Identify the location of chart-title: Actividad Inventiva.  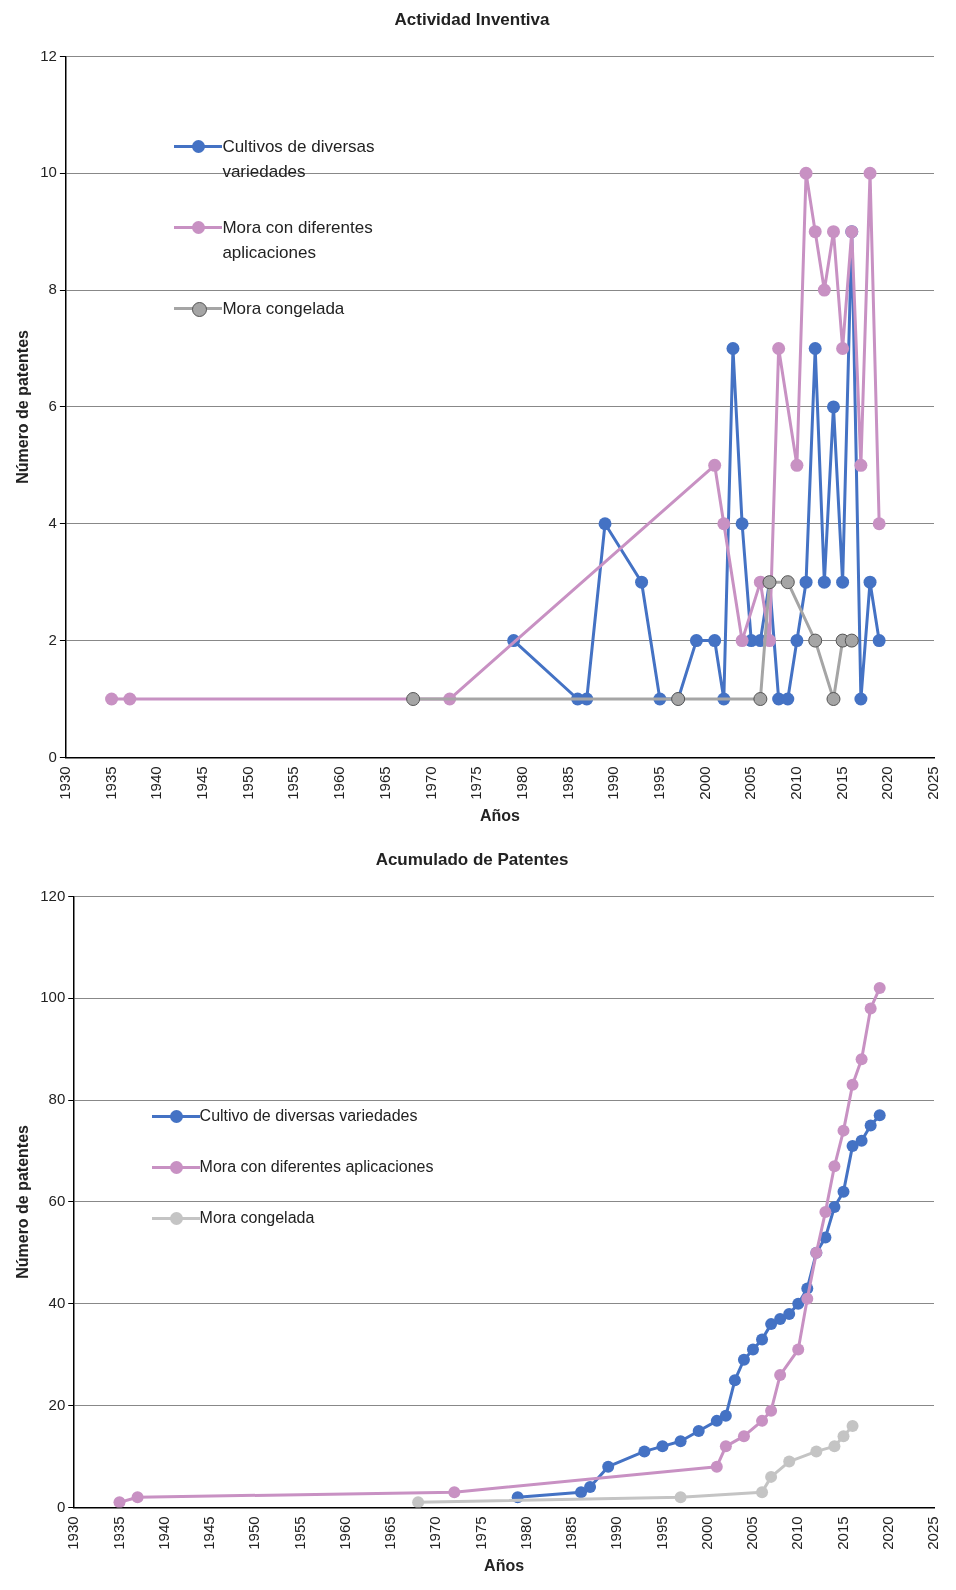
(472, 19).